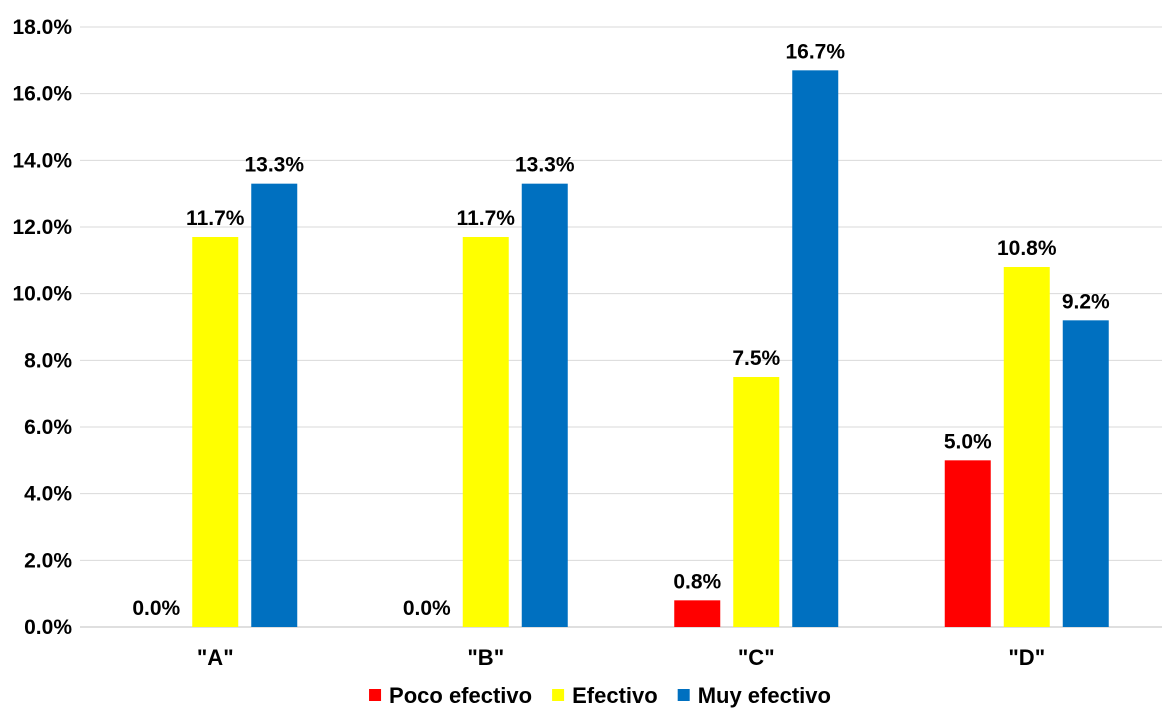 This screenshot has height=713, width=1167. Describe the element at coordinates (48, 627) in the screenshot. I see `y-tick-label: 0.0%` at that location.